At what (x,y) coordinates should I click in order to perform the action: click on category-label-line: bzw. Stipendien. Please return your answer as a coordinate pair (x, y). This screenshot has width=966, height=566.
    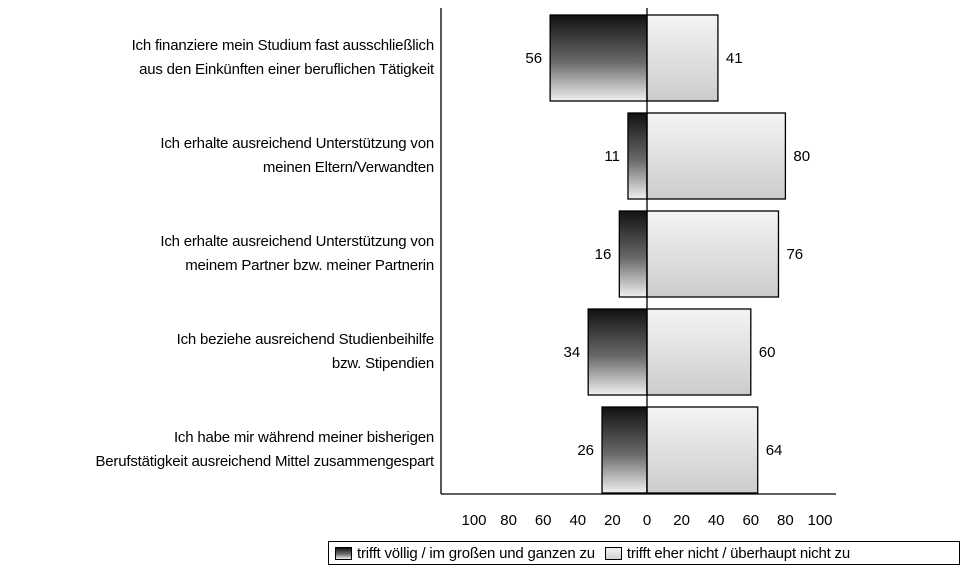
    Looking at the image, I should click on (382, 363).